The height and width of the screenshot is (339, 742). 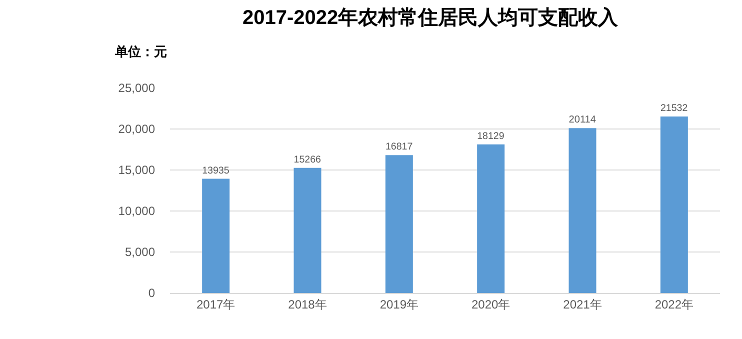 What do you see at coordinates (399, 147) in the screenshot?
I see `data-label: 16817` at bounding box center [399, 147].